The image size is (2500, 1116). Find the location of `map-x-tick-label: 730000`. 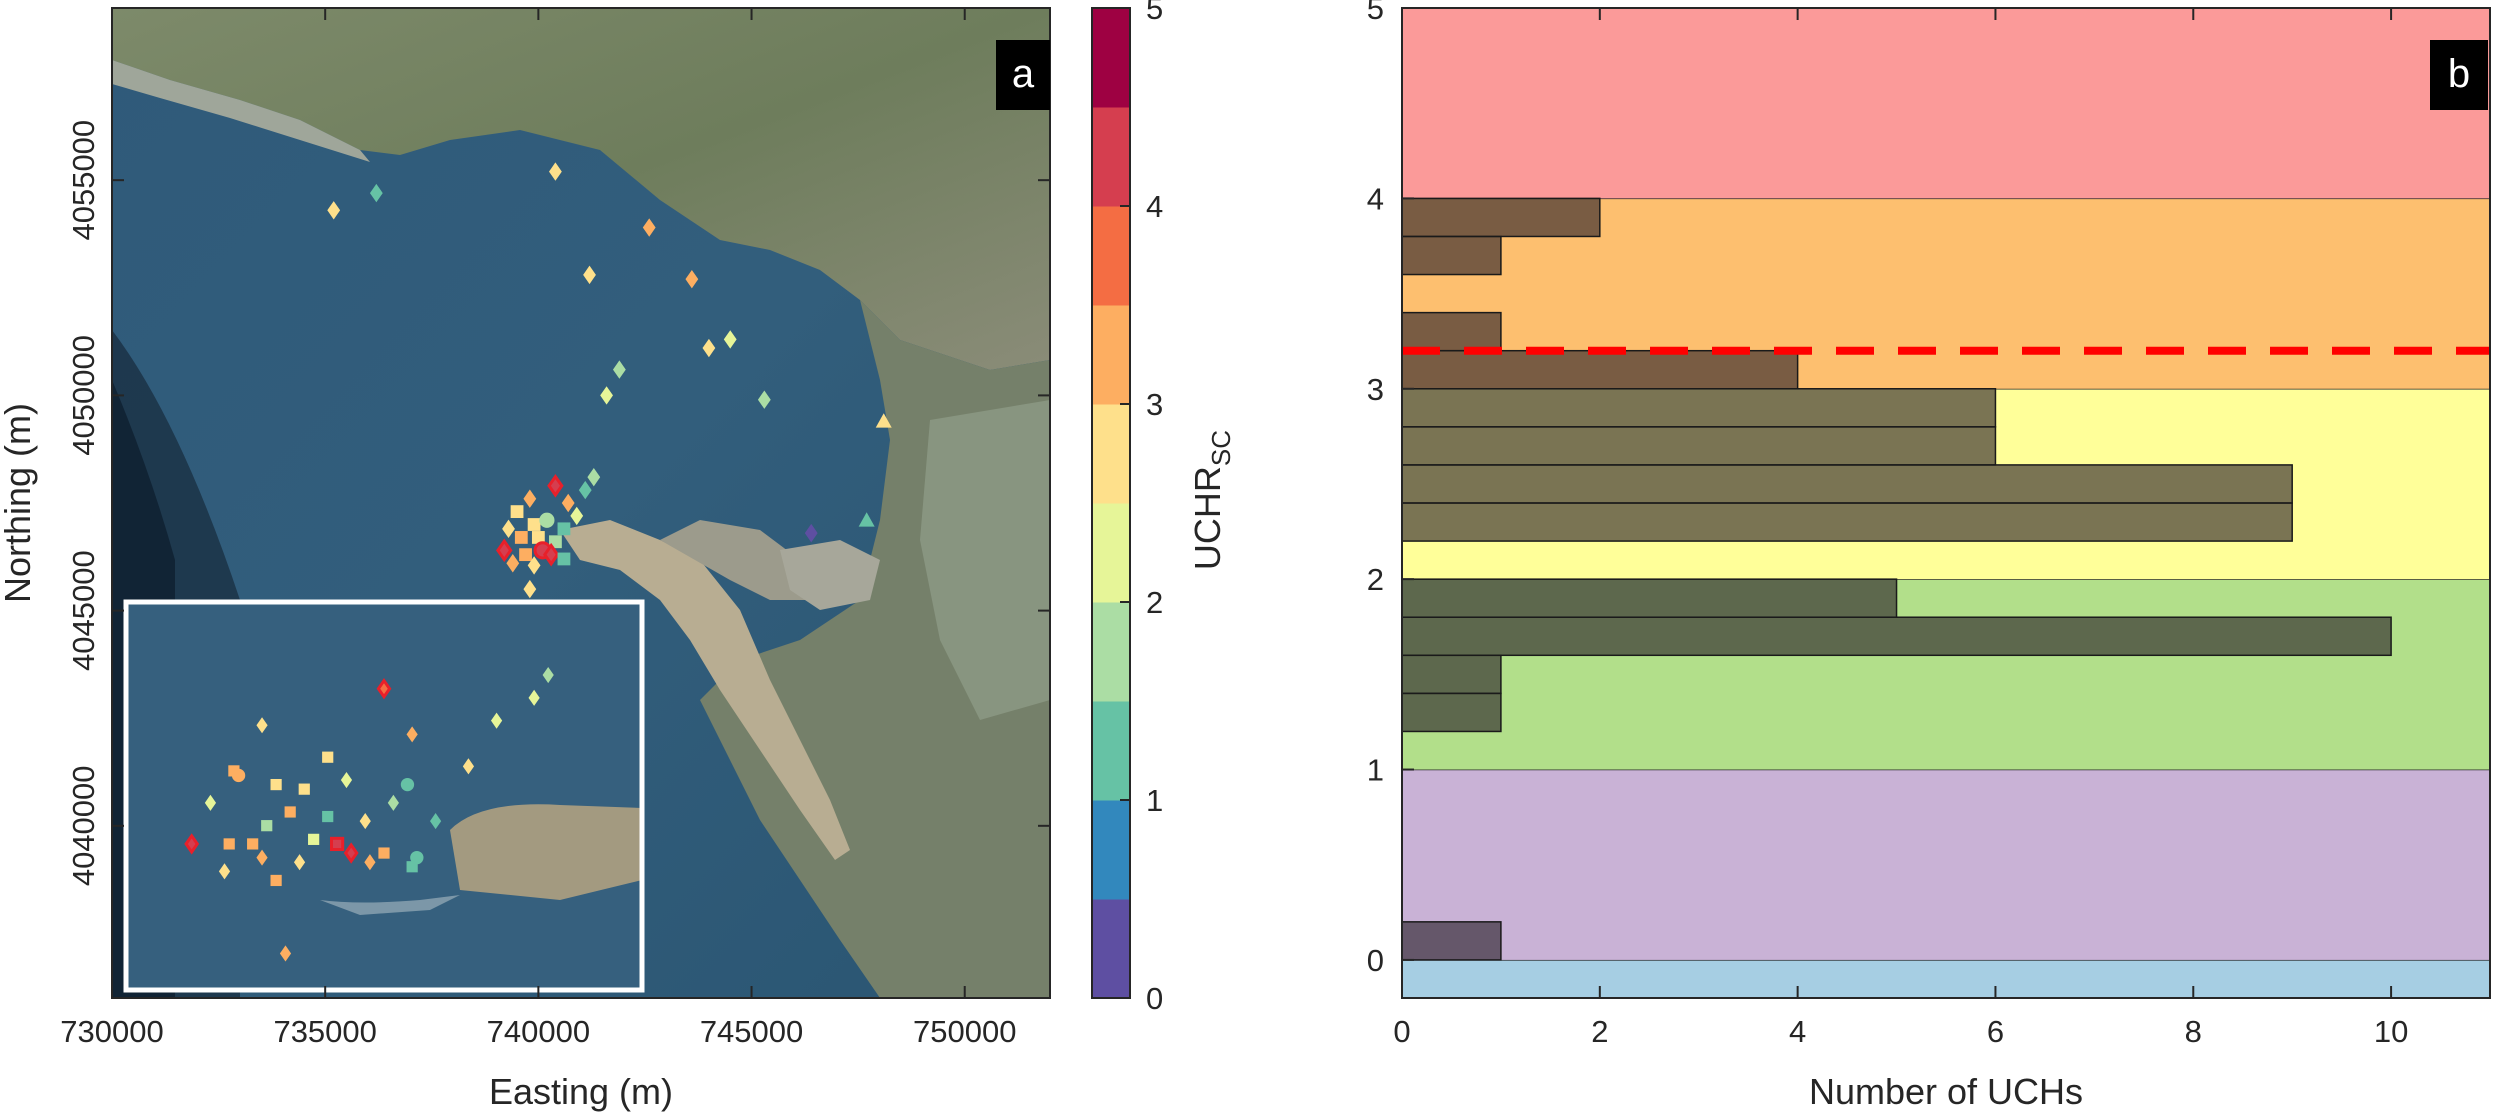

map-x-tick-label: 730000 is located at coordinates (111, 1031).